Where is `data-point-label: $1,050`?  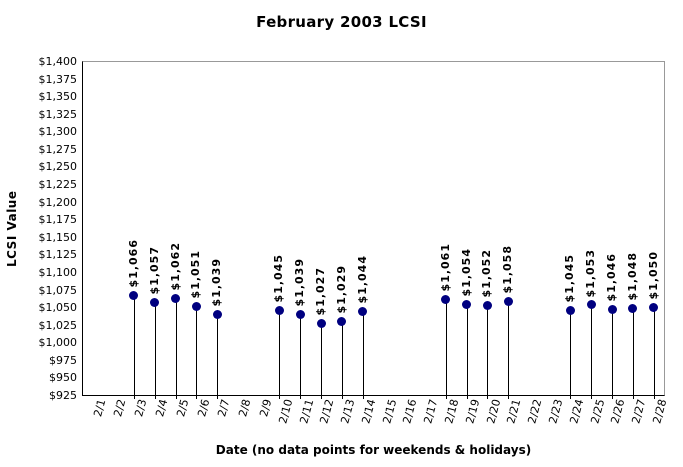
data-point-label: $1,050 is located at coordinates (653, 275).